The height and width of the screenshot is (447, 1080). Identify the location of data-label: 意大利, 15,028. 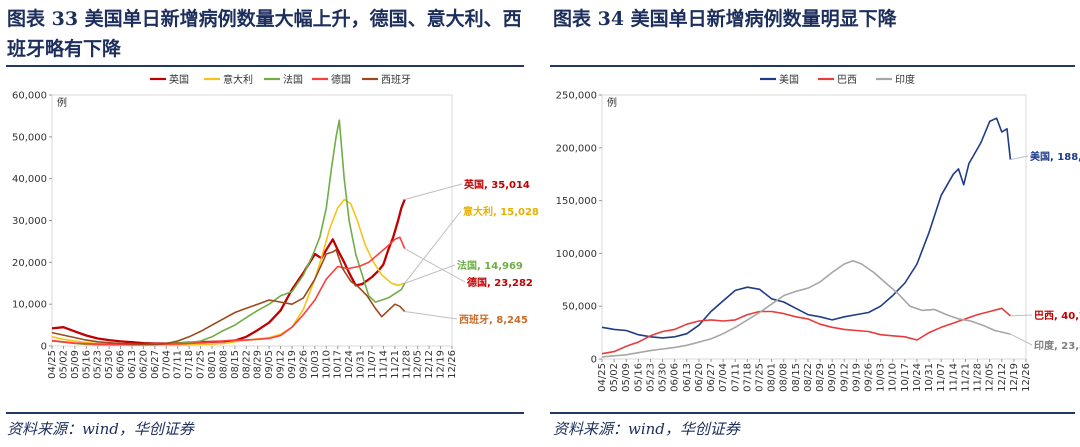
(501, 211).